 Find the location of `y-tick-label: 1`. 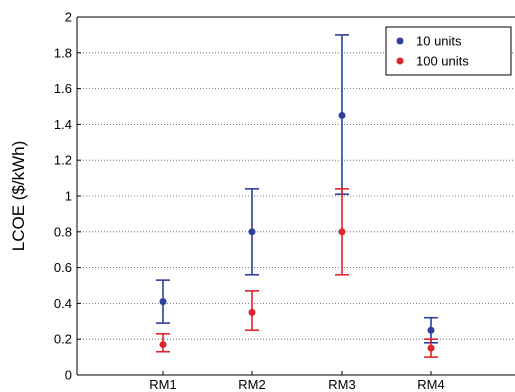

y-tick-label: 1 is located at coordinates (68, 196).